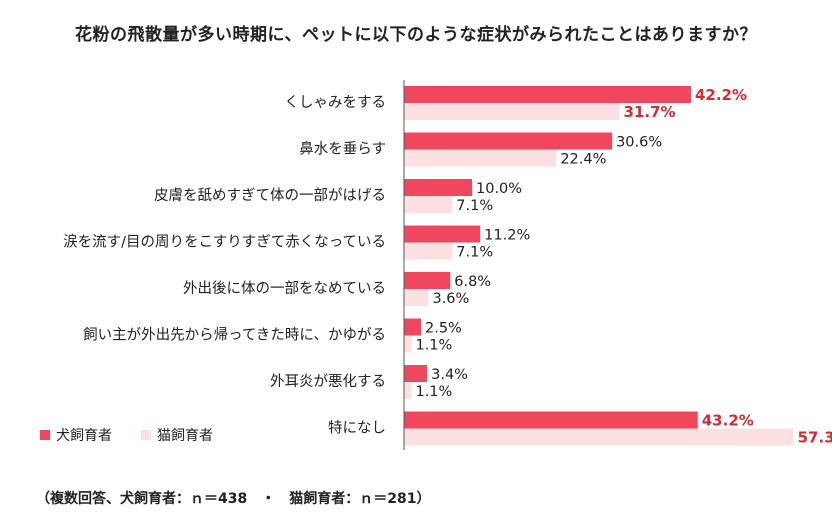 The width and height of the screenshot is (832, 530). Describe the element at coordinates (233, 499) in the screenshot. I see `footnote: （複数回答、犬飼育者：ｎ＝438 ・ 猫飼育者：ｎ＝281）` at that location.